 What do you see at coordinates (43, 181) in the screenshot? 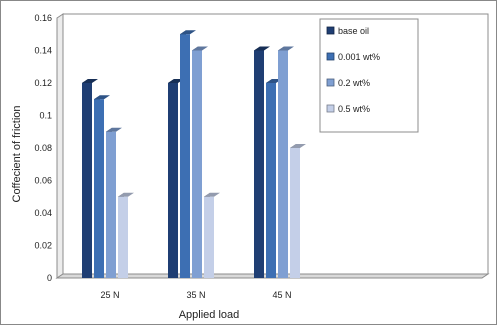
I see `y-tick-label: 0.06` at bounding box center [43, 181].